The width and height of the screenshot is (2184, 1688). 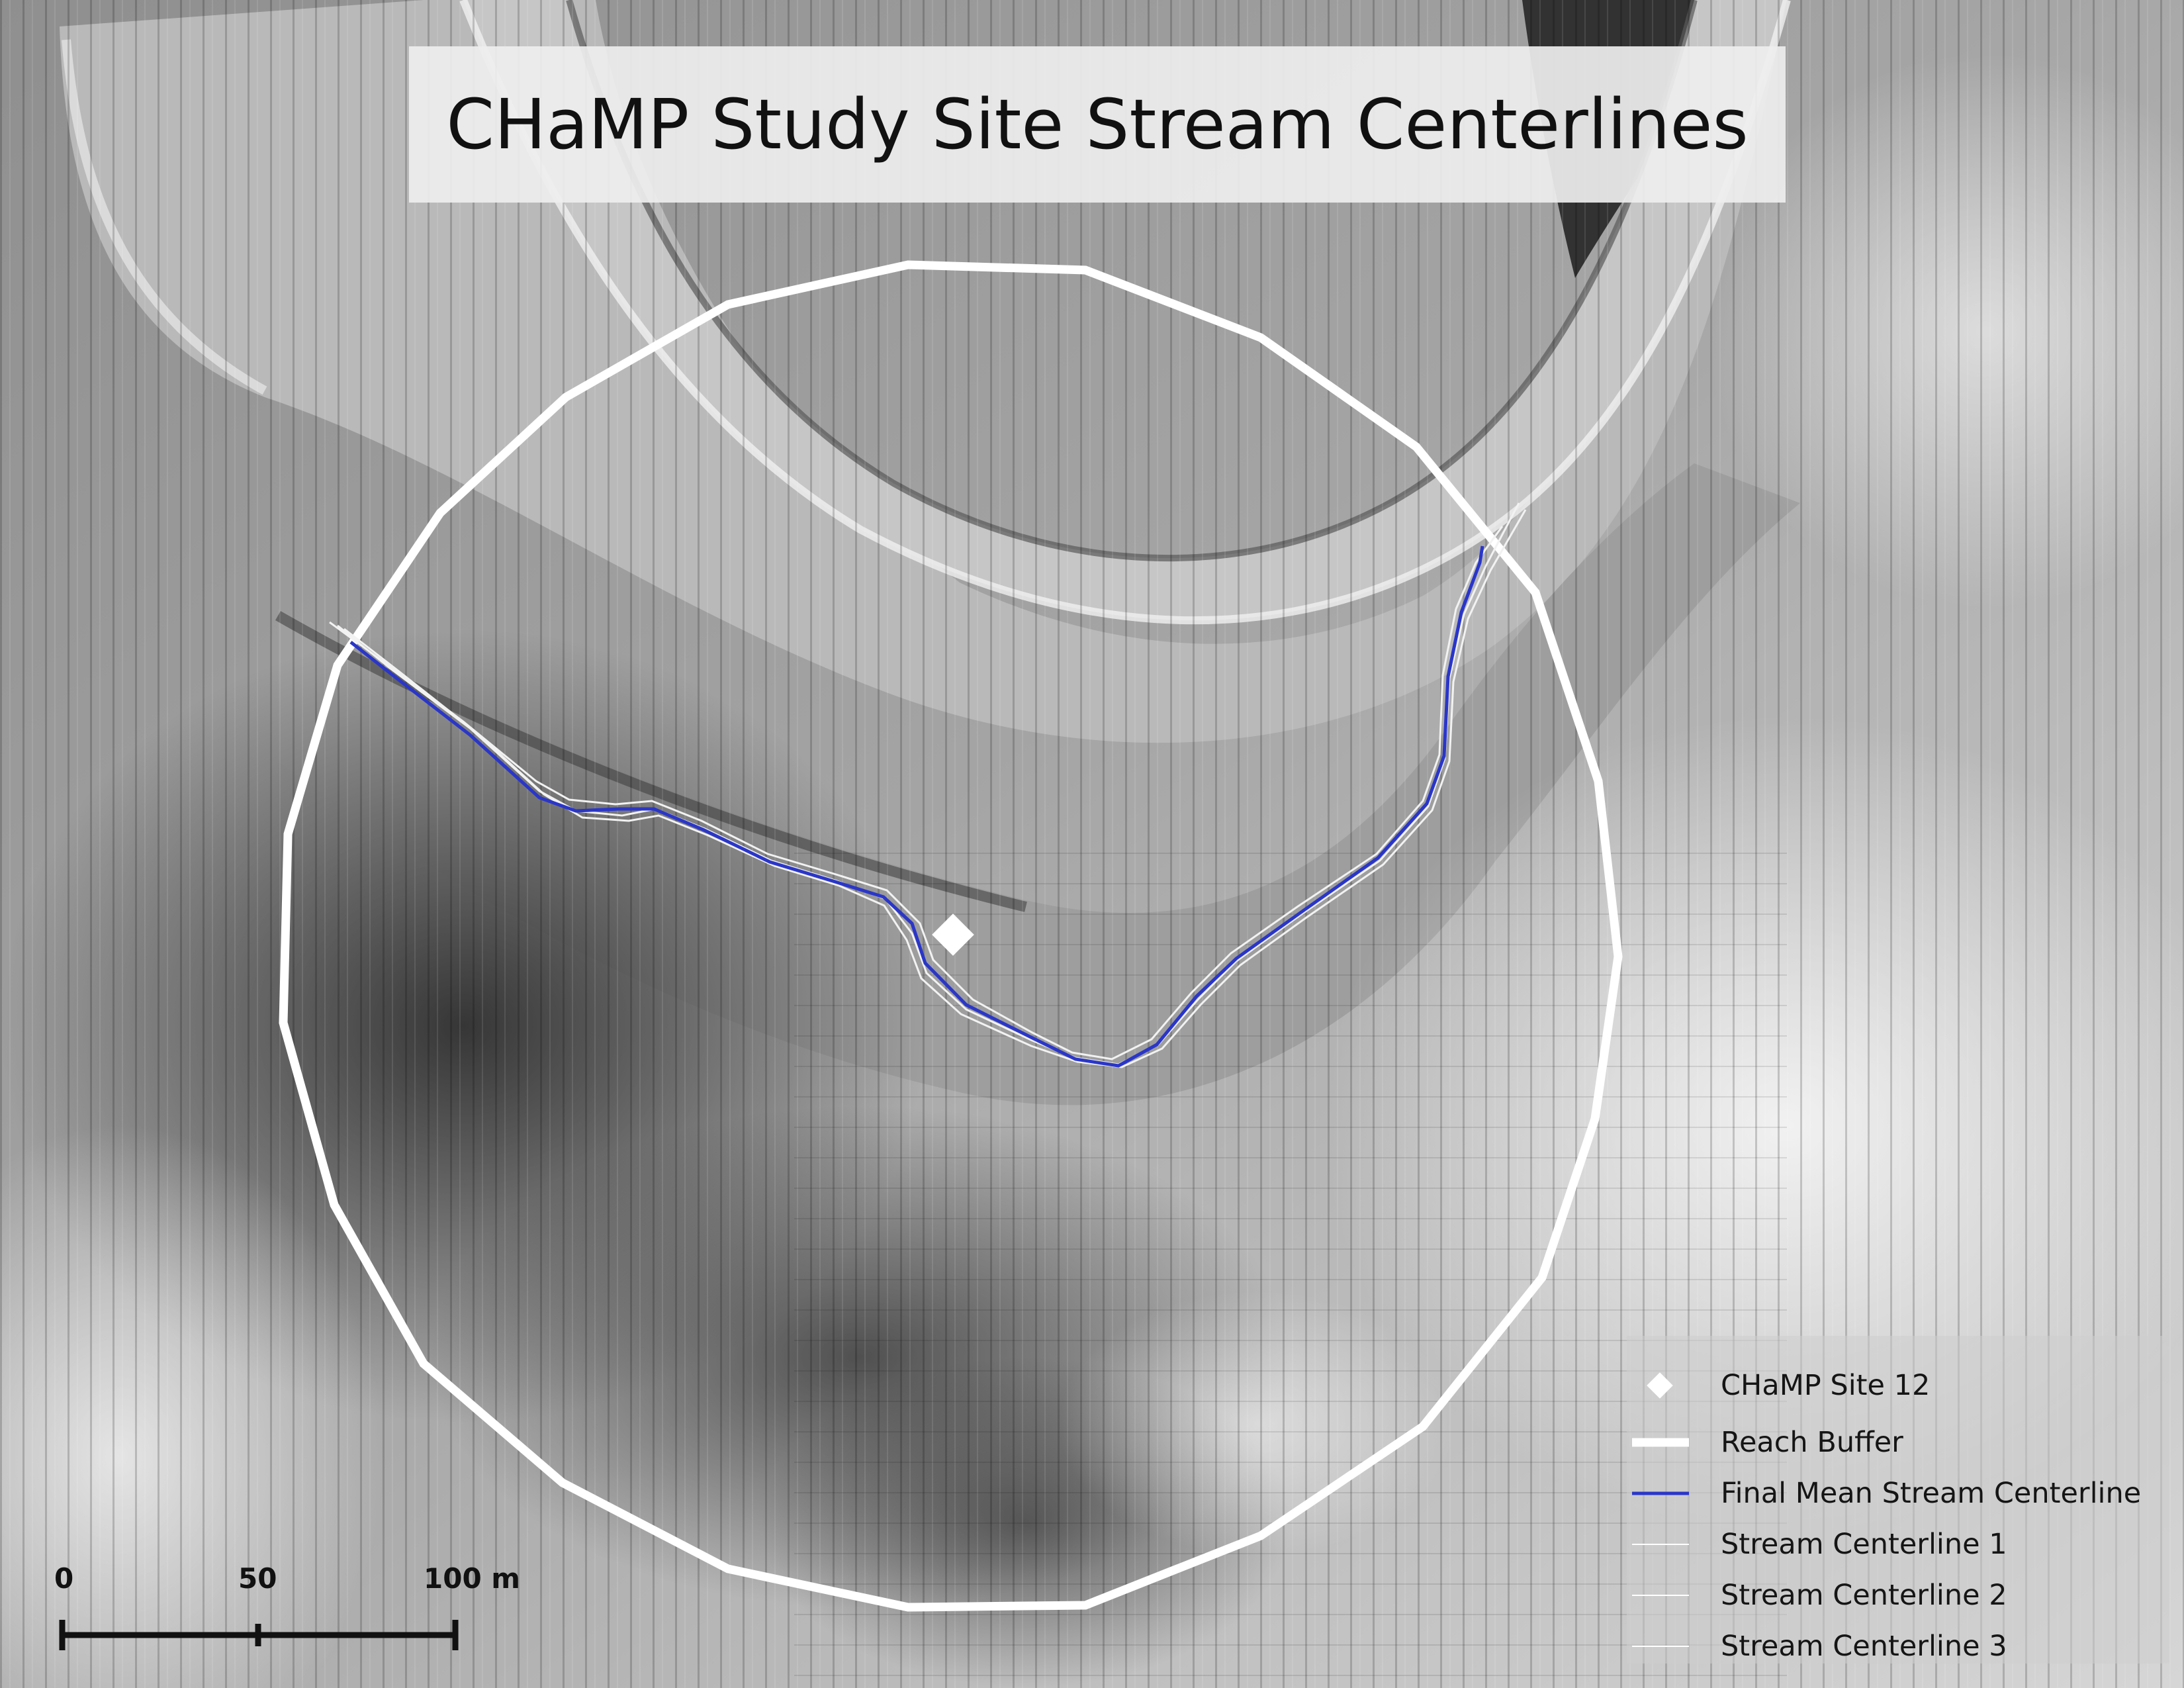 What do you see at coordinates (1660, 1442) in the screenshot?
I see `thick-line-icon` at bounding box center [1660, 1442].